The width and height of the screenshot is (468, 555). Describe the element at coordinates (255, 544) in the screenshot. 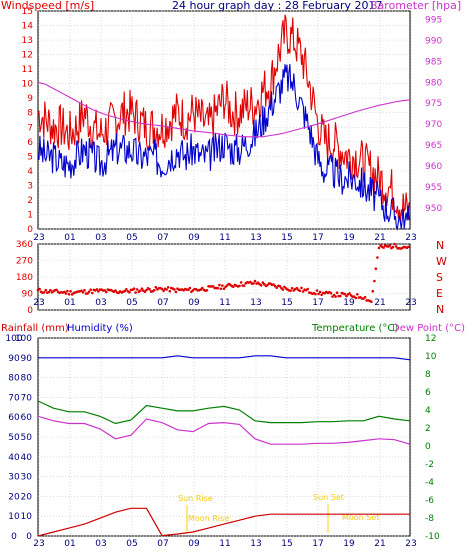

I see `time-label-bottom: 13` at that location.